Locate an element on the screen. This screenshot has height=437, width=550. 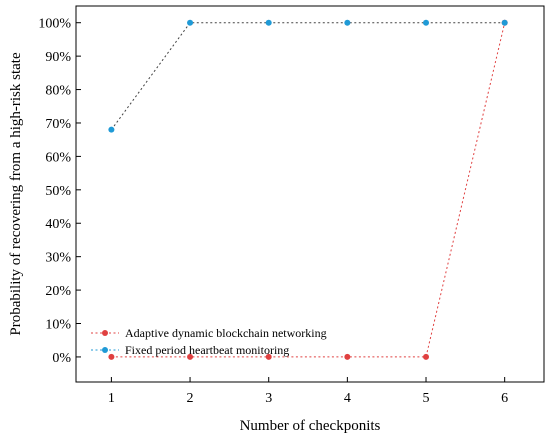
y-tick-label: 20% is located at coordinates (58, 291).